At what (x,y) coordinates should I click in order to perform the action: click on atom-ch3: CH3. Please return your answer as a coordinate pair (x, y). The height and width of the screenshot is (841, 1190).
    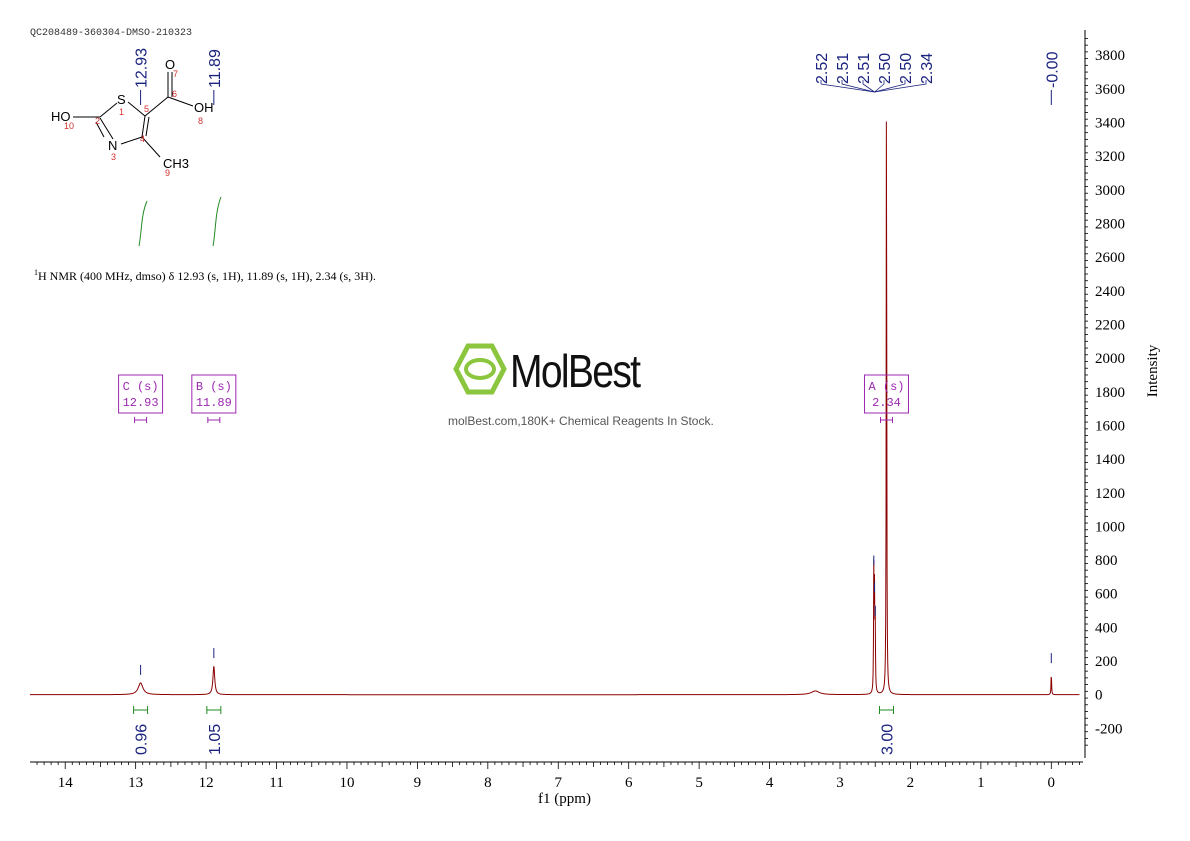
    Looking at the image, I should click on (176, 163).